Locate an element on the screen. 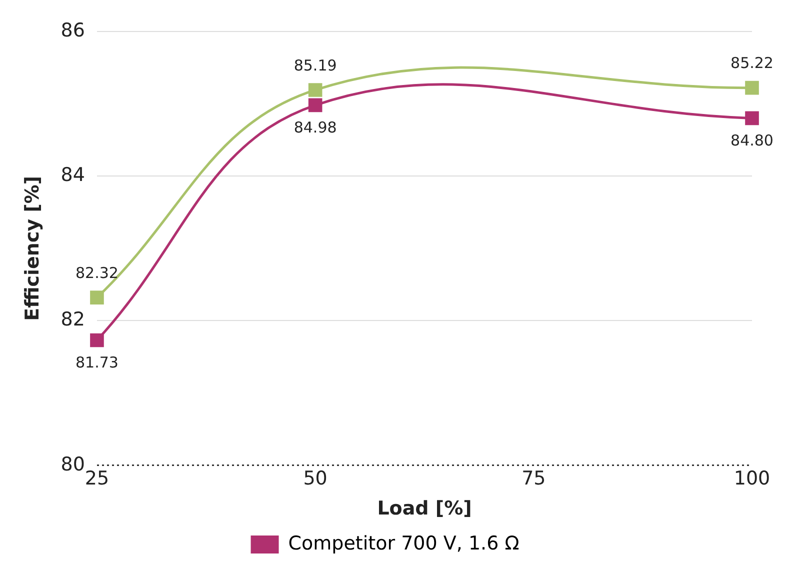 This screenshot has width=795, height=577. x-tick-label: 100 is located at coordinates (752, 479).